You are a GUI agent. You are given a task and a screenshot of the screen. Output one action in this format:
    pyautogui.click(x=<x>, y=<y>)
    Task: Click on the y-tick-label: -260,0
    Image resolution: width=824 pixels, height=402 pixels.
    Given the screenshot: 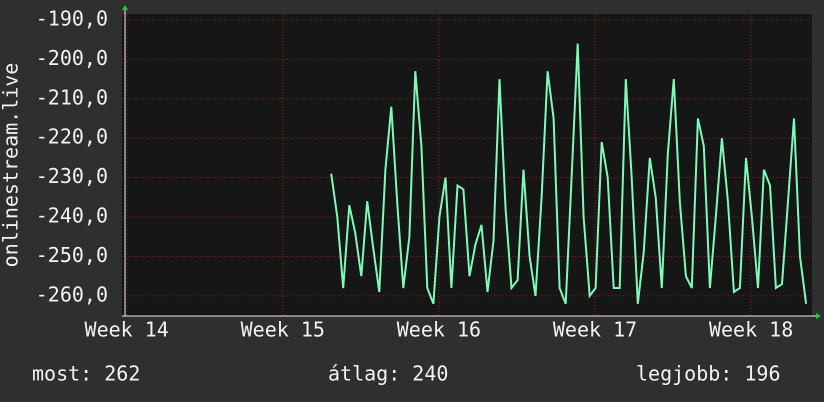 What is the action you would take?
    pyautogui.click(x=72, y=294)
    